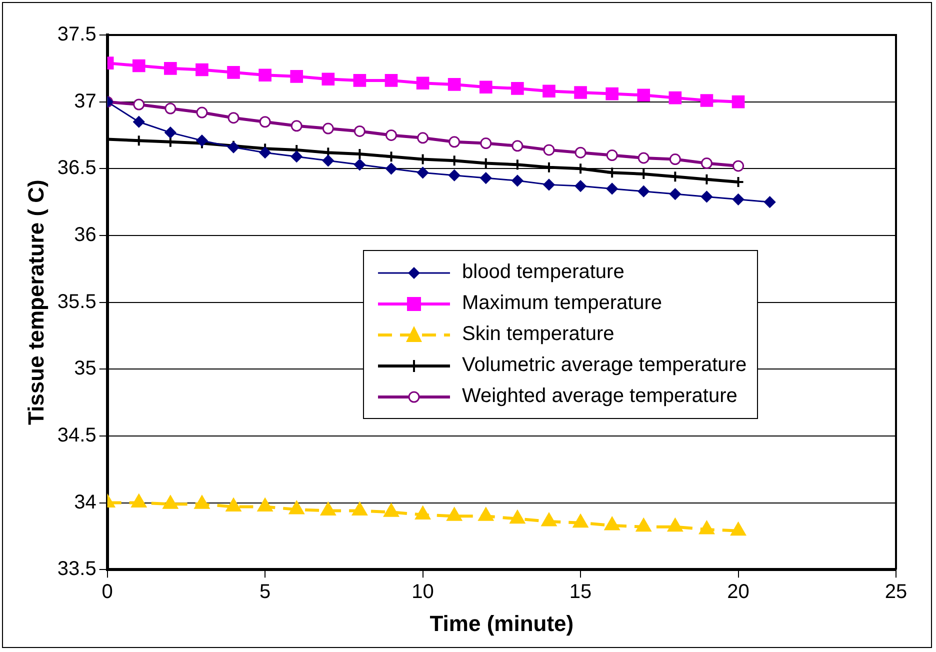 This screenshot has width=936, height=652. I want to click on y-tick-label: 35.5, so click(76, 301).